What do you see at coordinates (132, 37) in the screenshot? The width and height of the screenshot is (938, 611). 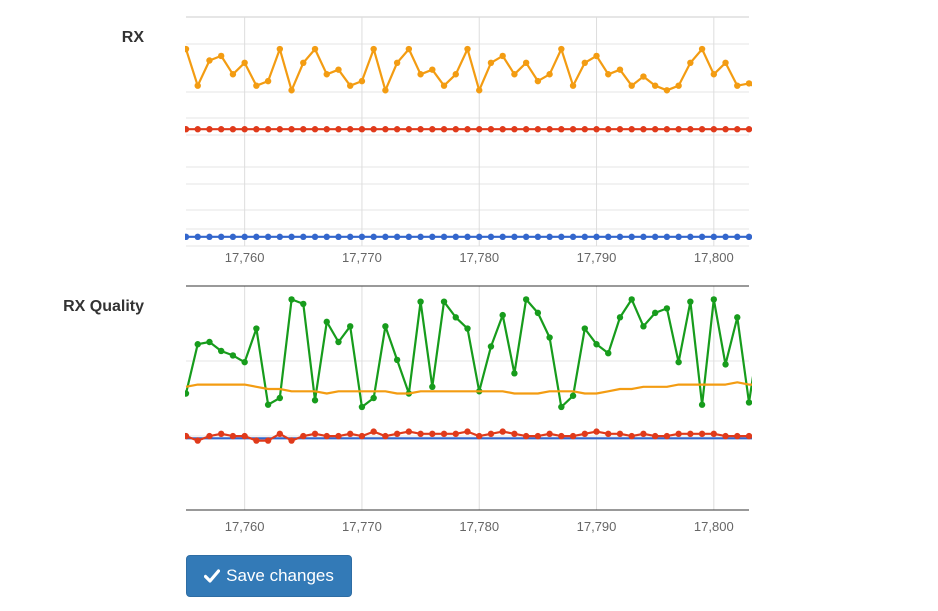 I see `rx-label: RX` at bounding box center [132, 37].